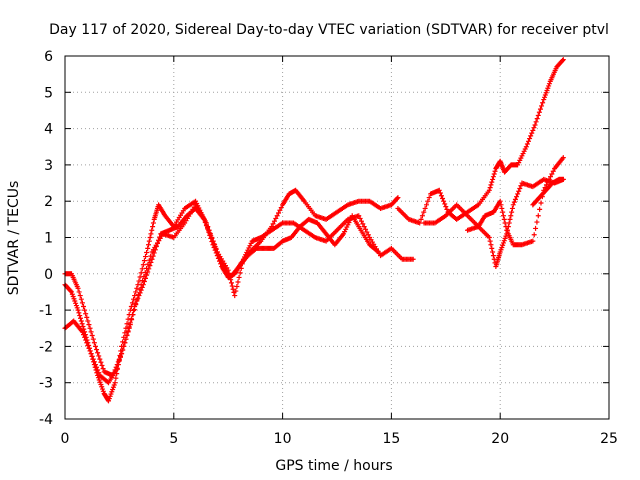 Image resolution: width=640 pixels, height=480 pixels. What do you see at coordinates (48, 130) in the screenshot?
I see `y-tick-label: 4` at bounding box center [48, 130].